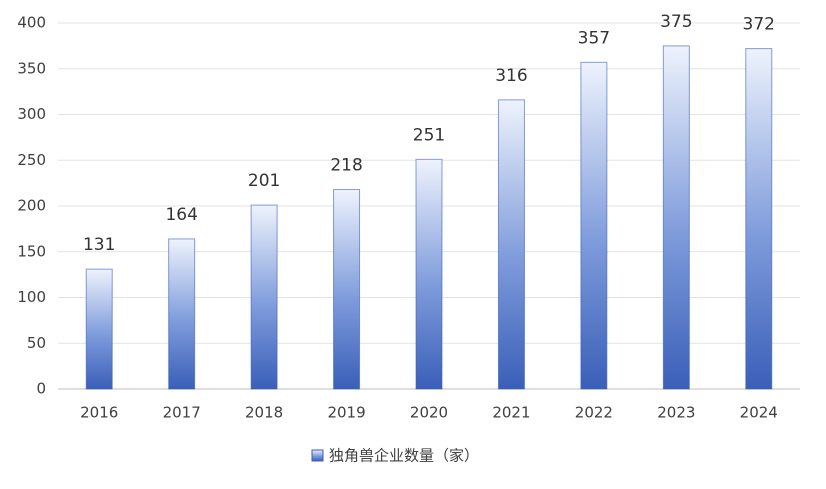 The height and width of the screenshot is (489, 826). What do you see at coordinates (429, 135) in the screenshot?
I see `data-label: 251` at bounding box center [429, 135].